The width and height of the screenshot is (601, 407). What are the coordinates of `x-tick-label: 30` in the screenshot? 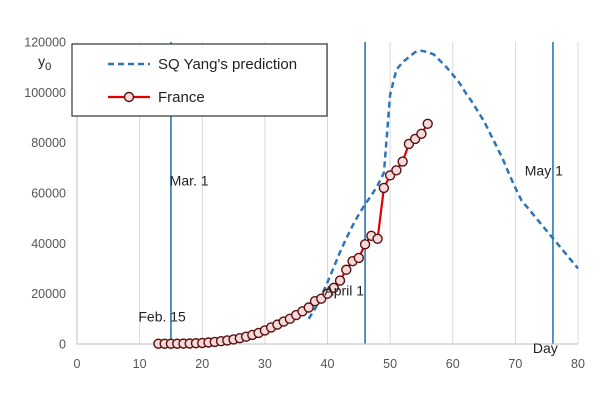 It's located at (265, 364).